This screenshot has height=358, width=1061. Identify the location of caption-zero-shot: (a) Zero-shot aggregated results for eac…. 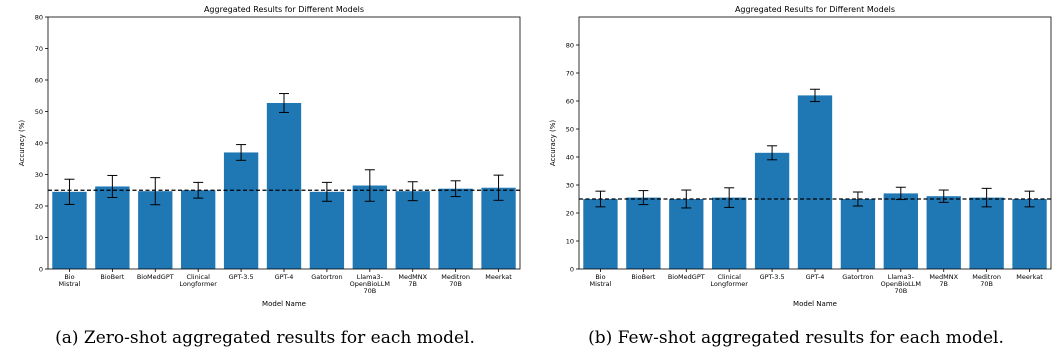
(265, 338).